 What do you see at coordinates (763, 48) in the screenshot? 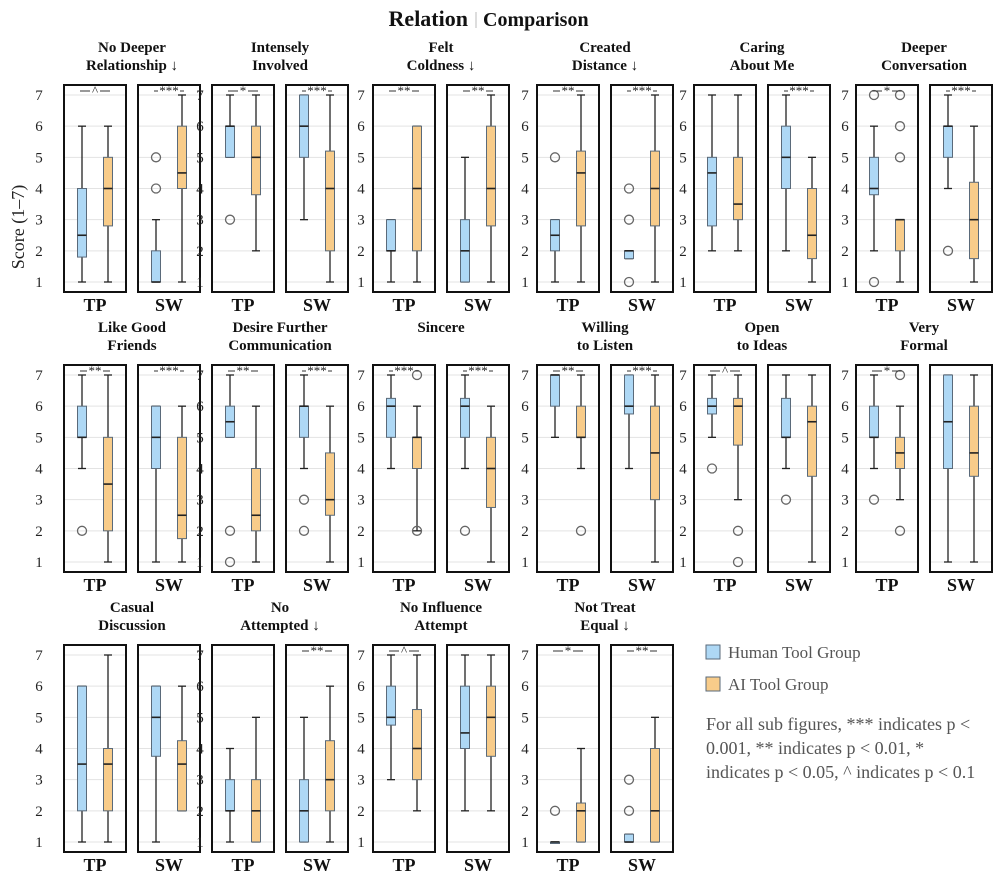
I see `panel-title-line1: Caring` at bounding box center [763, 48].